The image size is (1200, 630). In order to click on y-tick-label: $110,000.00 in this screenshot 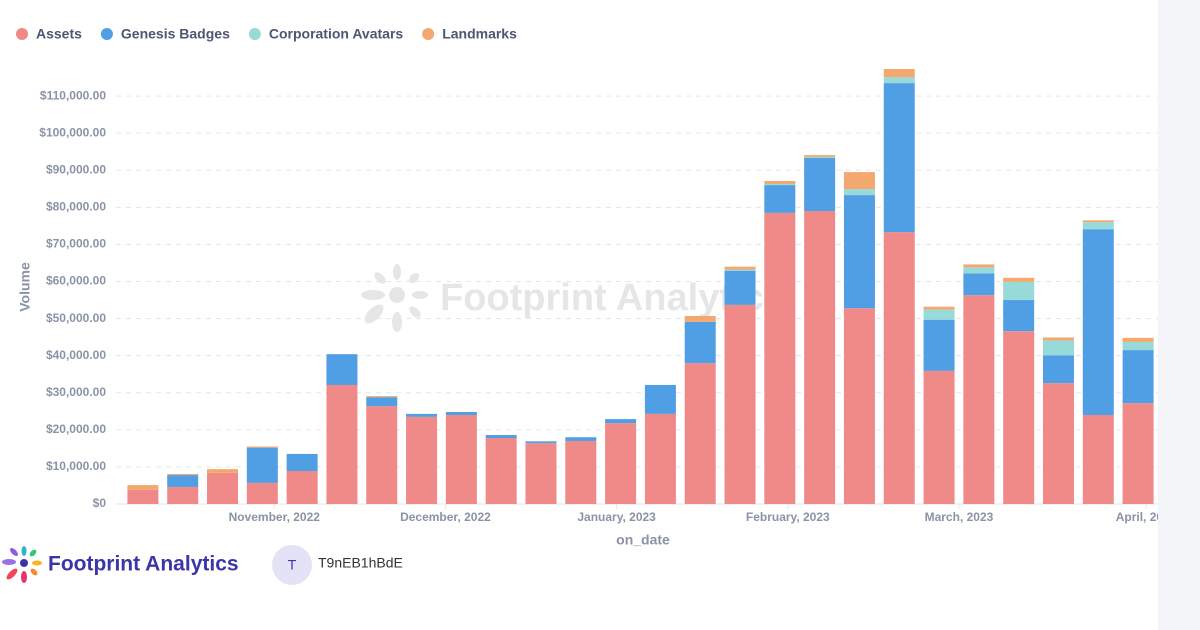, I will do `click(73, 95)`.